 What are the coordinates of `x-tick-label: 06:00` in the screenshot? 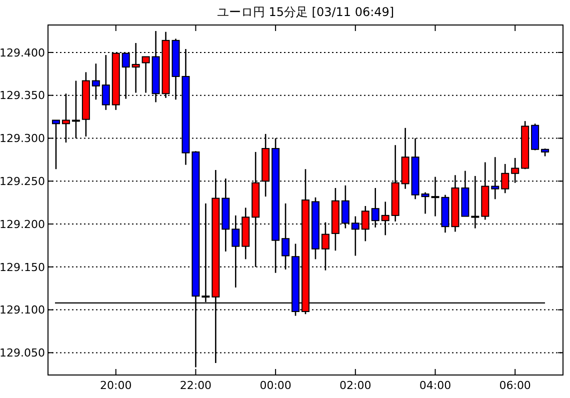 It's located at (515, 385).